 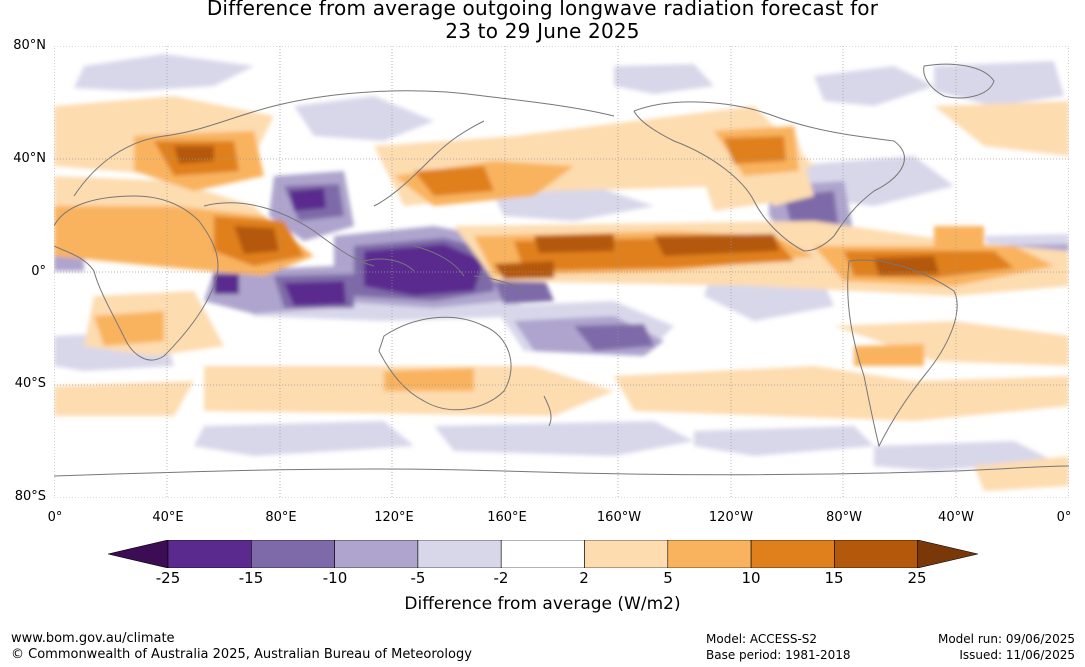 What do you see at coordinates (335, 578) in the screenshot?
I see `colorbar-tick: -10` at bounding box center [335, 578].